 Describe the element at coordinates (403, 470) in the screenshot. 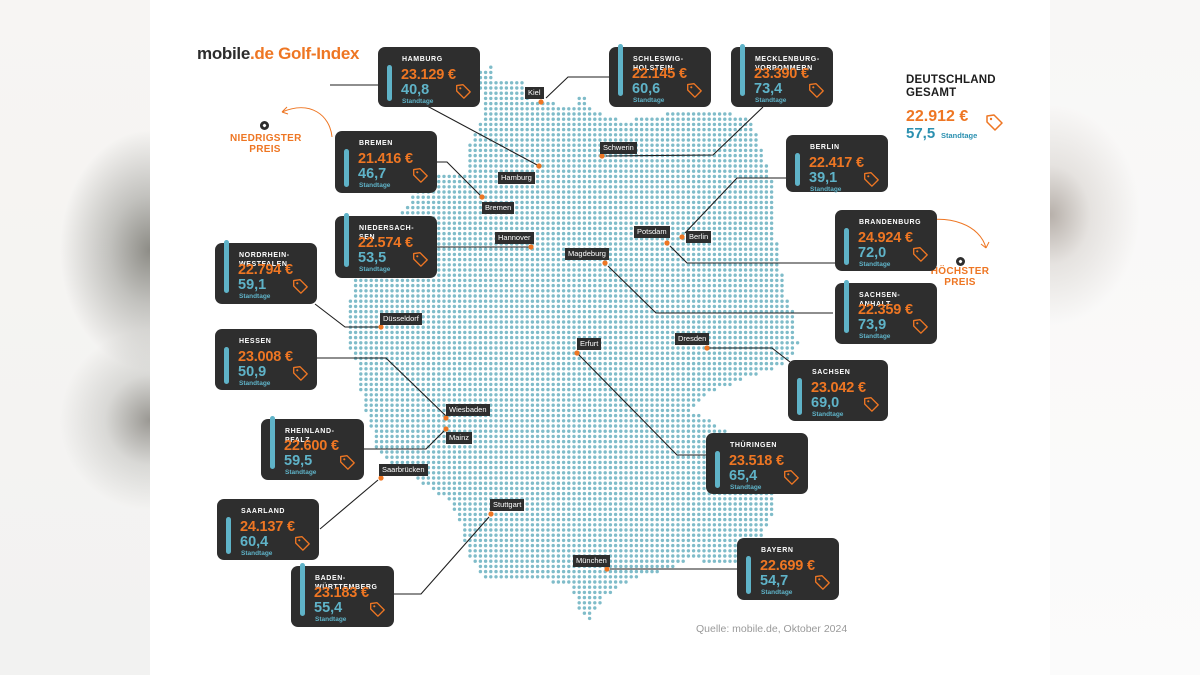

I see `city-label-saarland: Saarbrücken` at that location.